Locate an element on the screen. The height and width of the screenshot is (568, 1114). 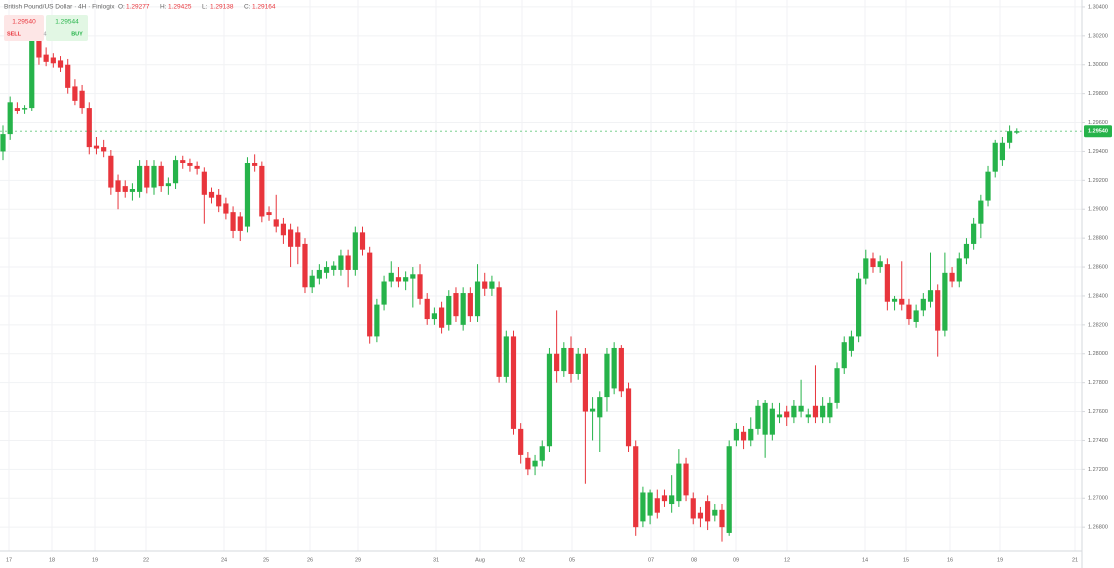
buy-button is located at coordinates (67, 28).